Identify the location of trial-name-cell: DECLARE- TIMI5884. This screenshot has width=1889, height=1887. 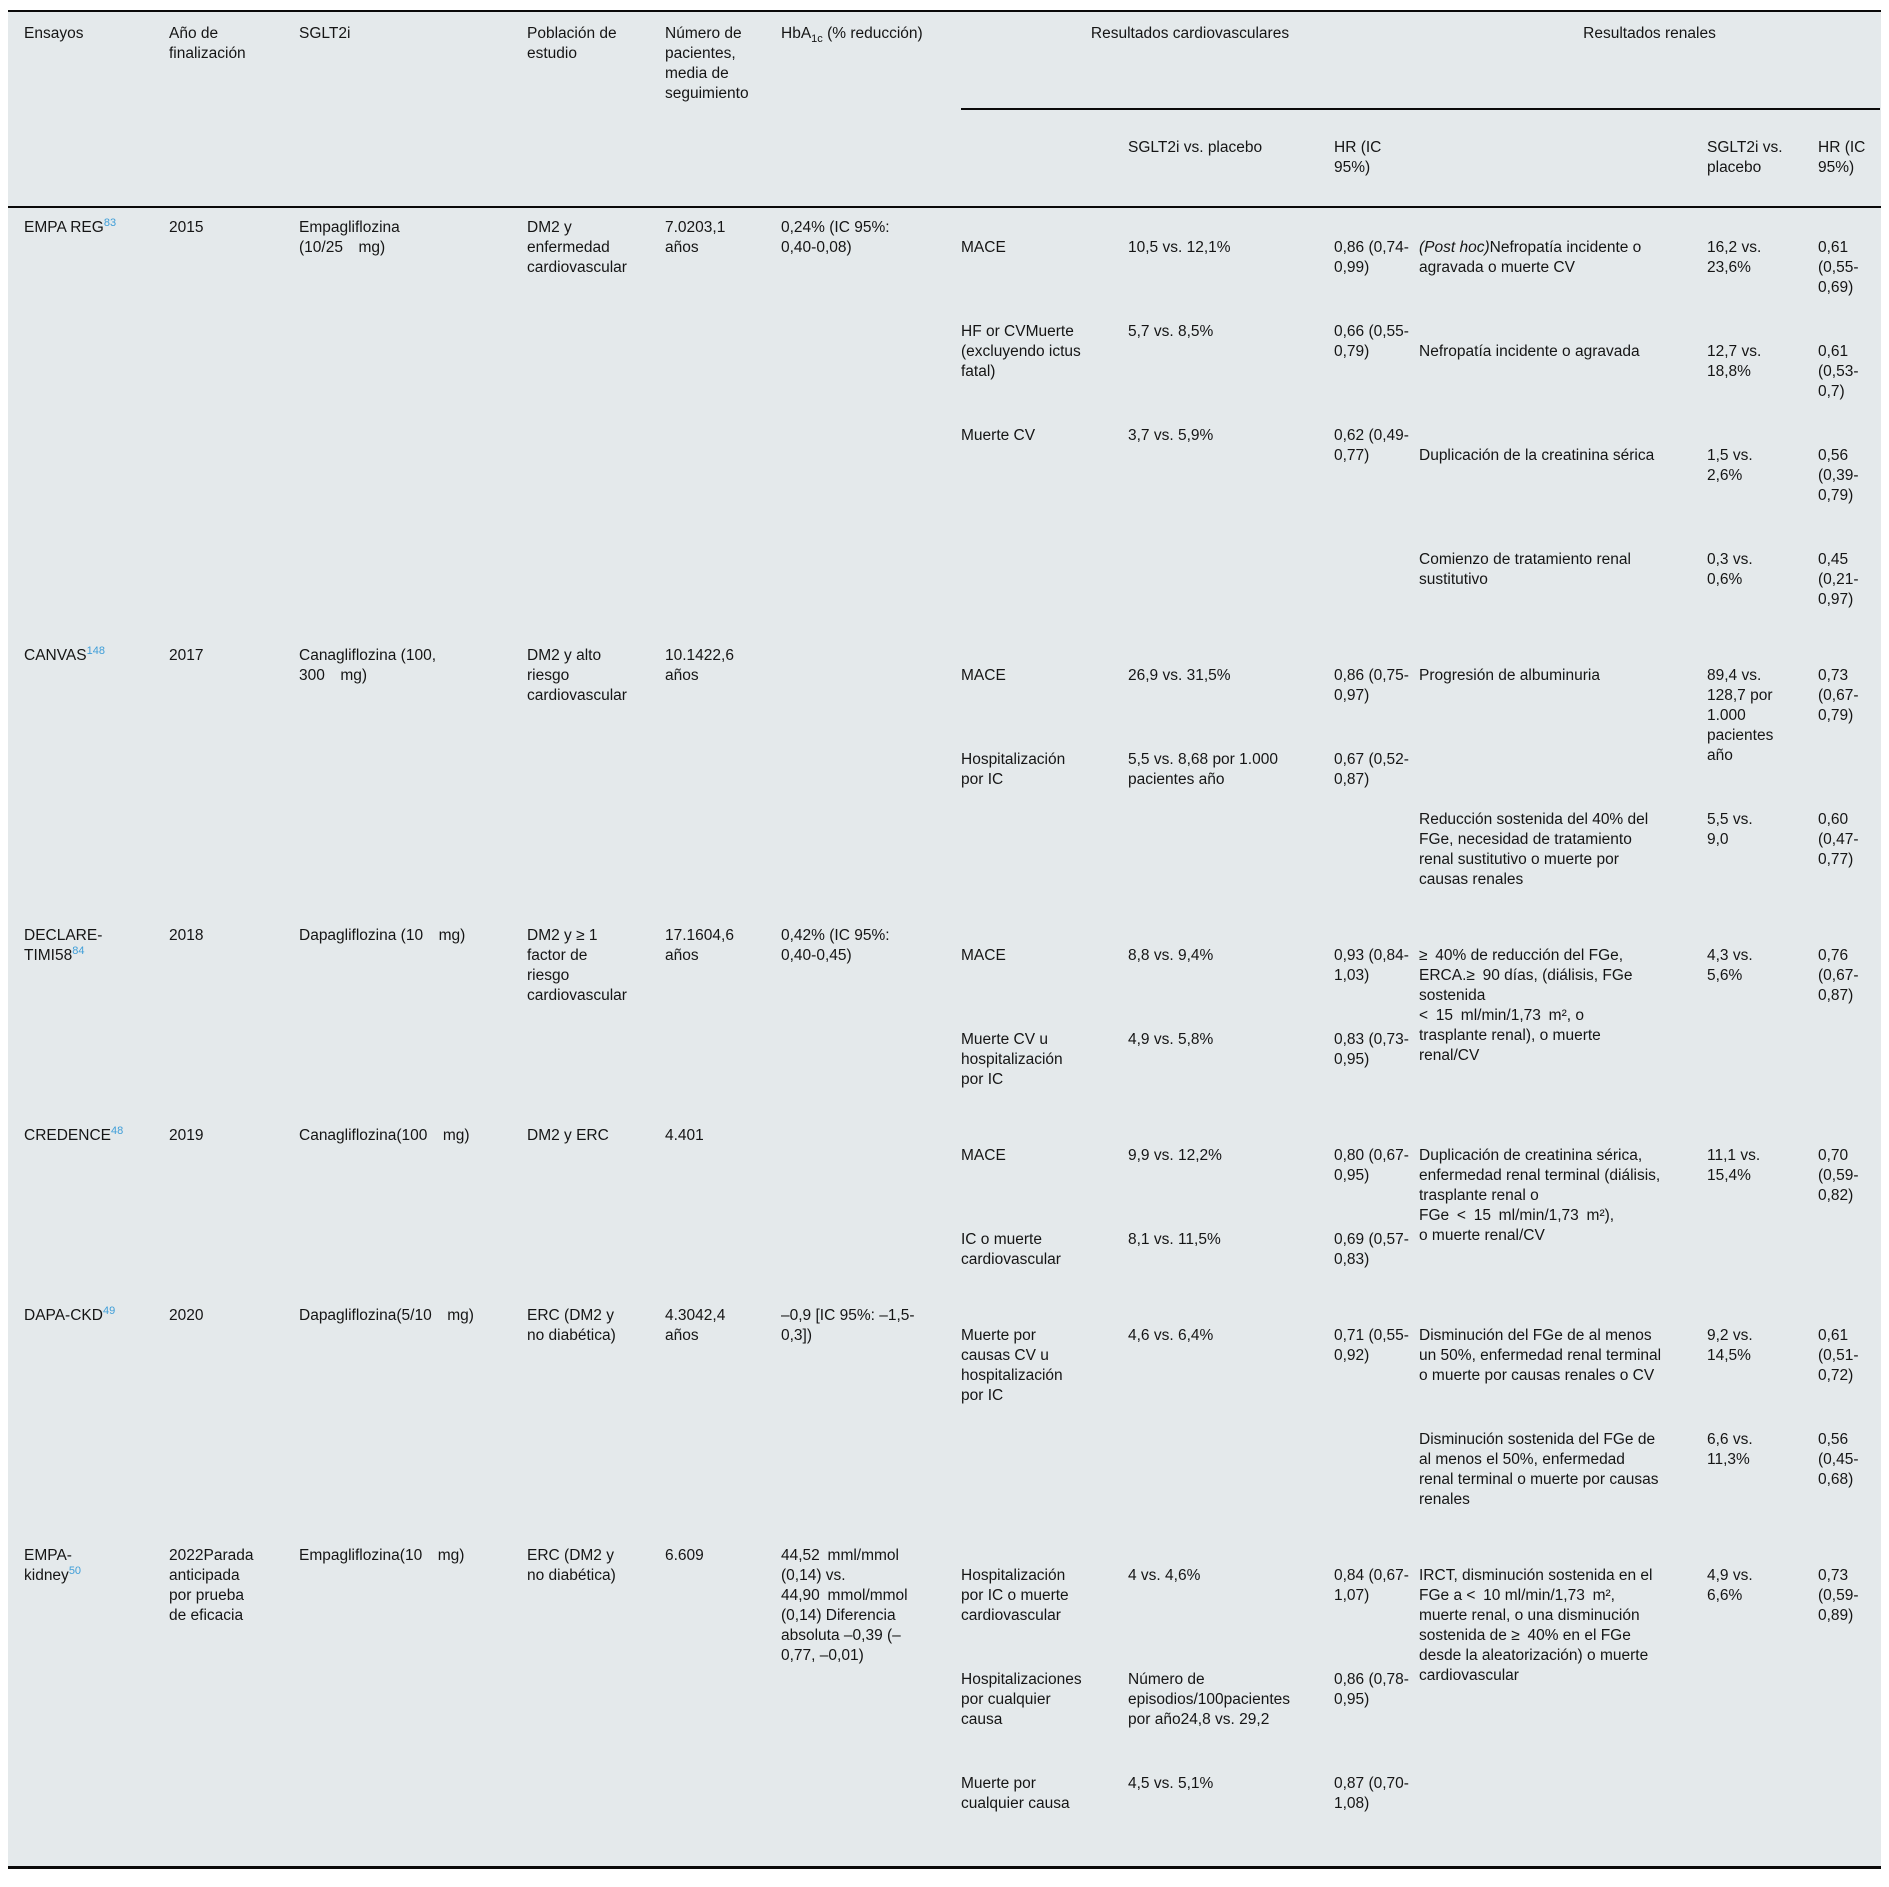
(96, 1020).